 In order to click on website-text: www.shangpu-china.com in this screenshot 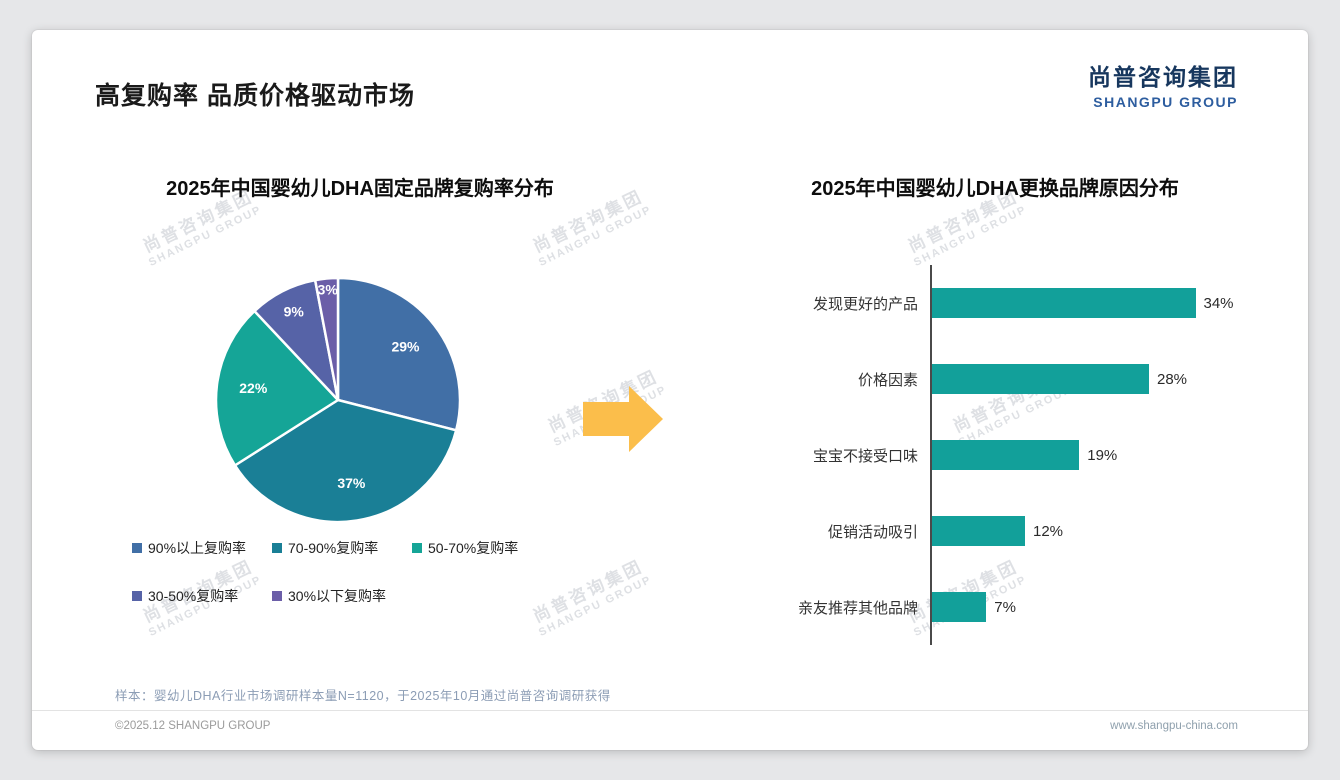, I will do `click(1174, 726)`.